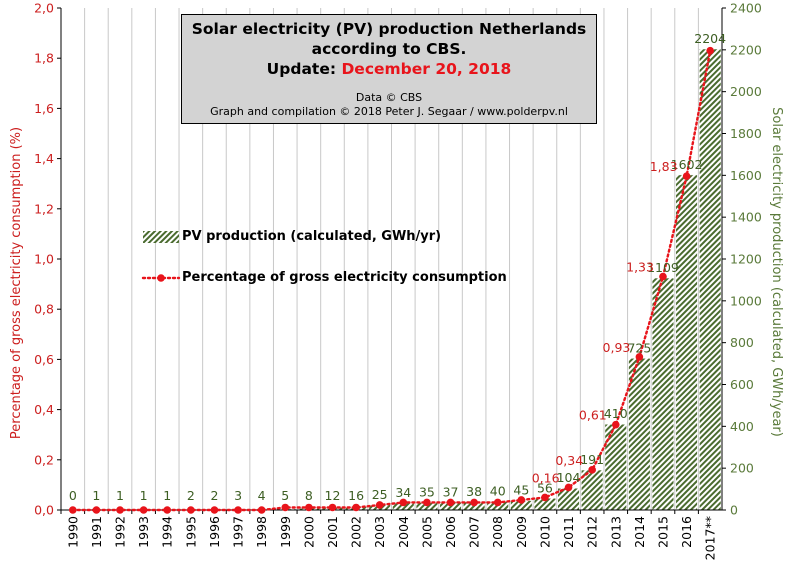  What do you see at coordinates (261, 532) in the screenshot?
I see `x-tick-label: 1998` at bounding box center [261, 532].